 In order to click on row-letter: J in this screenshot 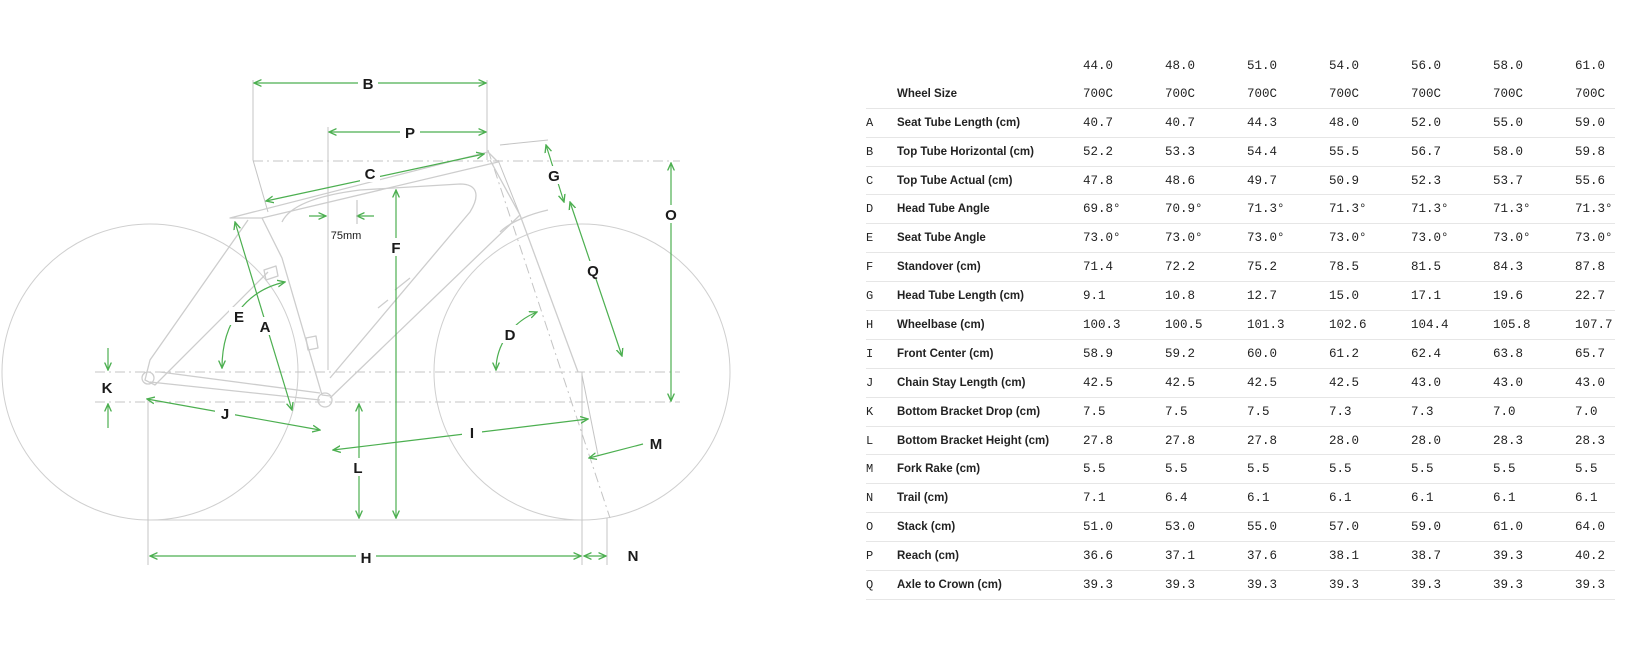, I will do `click(881, 383)`.